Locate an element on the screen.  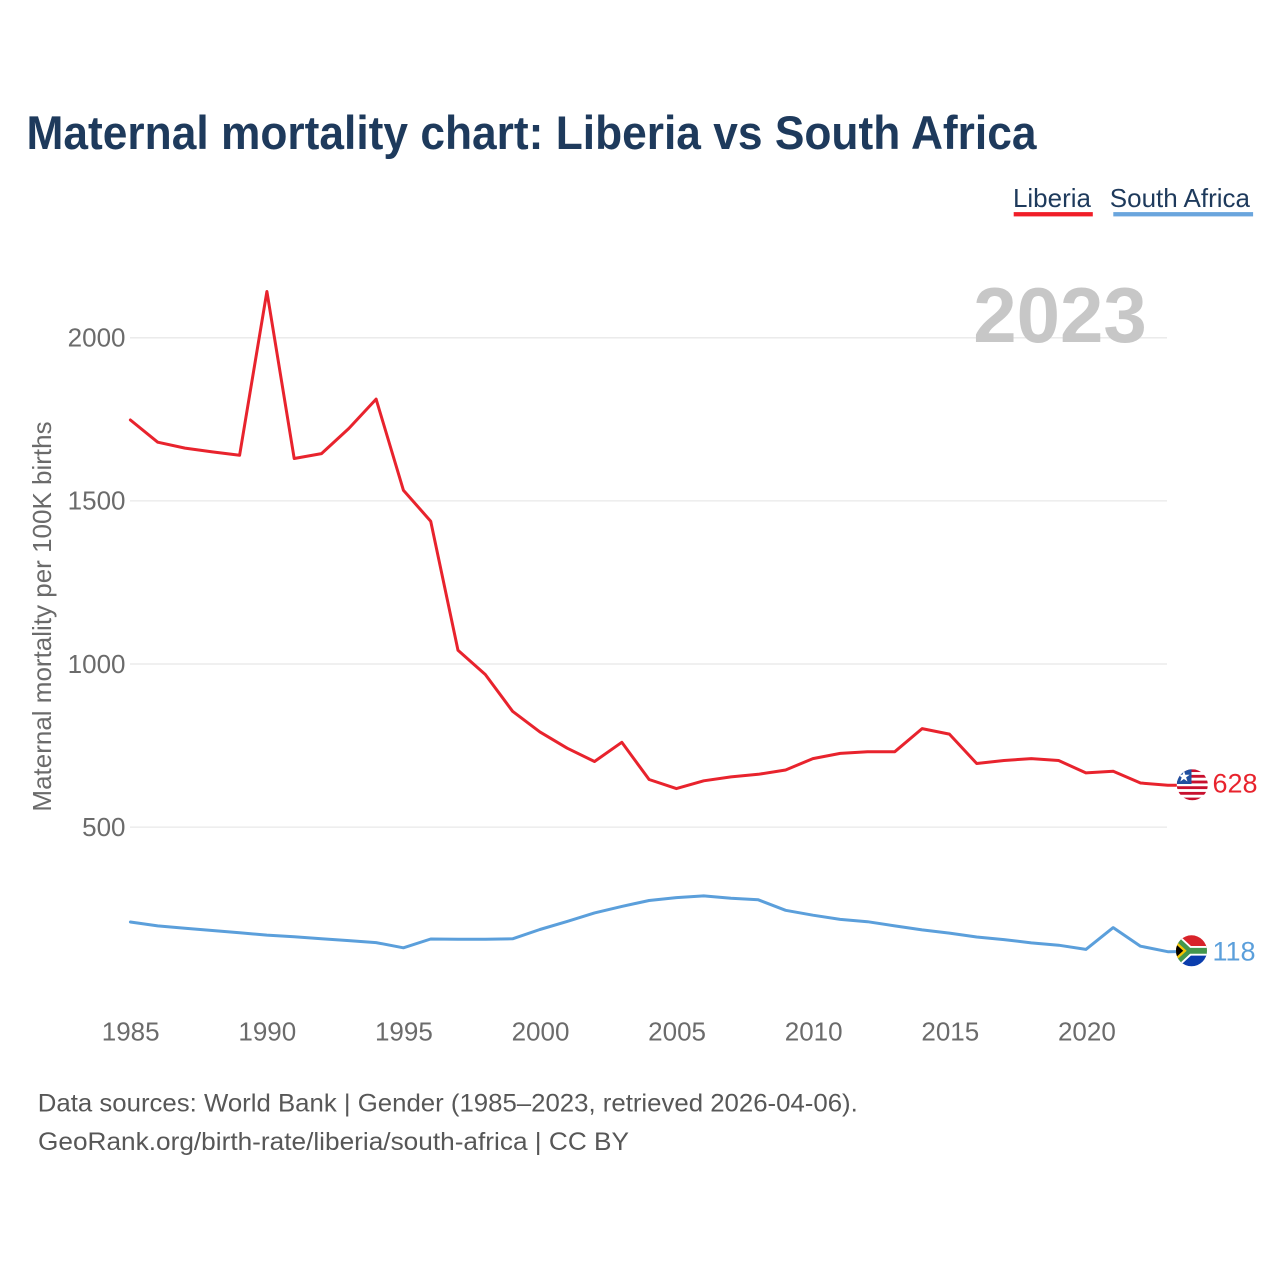
svg-text: 118 is located at coordinates (1234, 951).